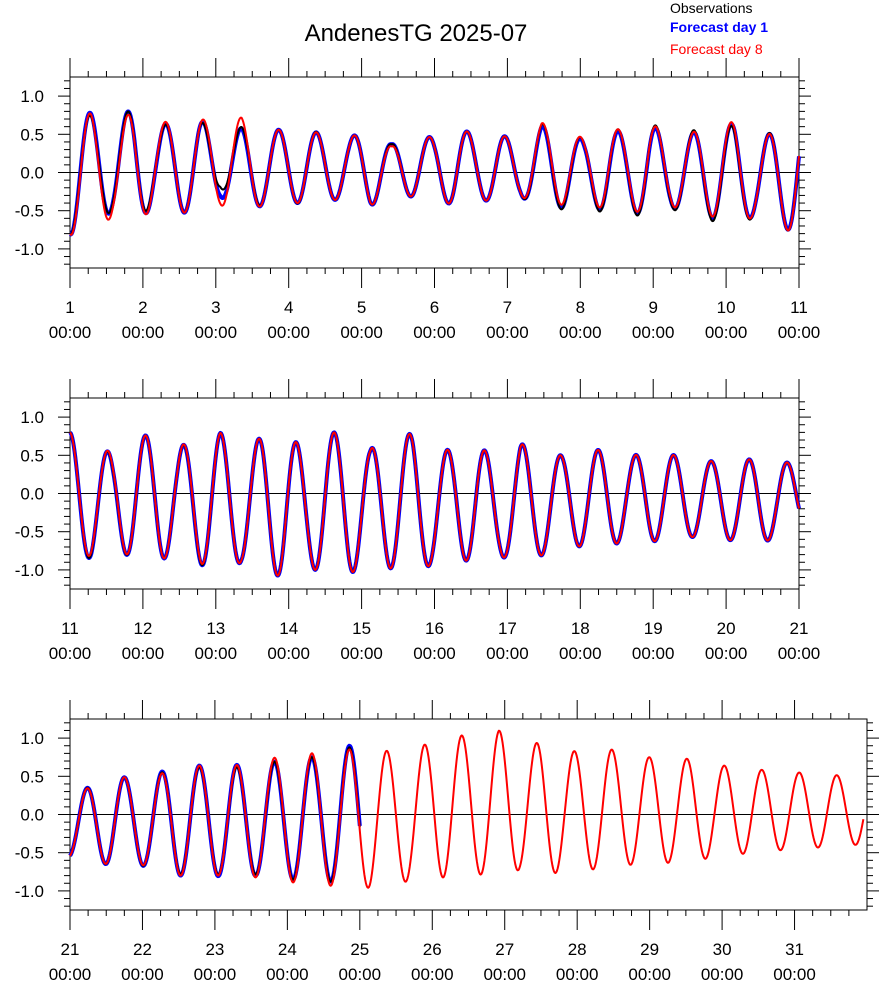 The width and height of the screenshot is (887, 986). What do you see at coordinates (215, 307) in the screenshot?
I see `x-tick-label-day: 3` at bounding box center [215, 307].